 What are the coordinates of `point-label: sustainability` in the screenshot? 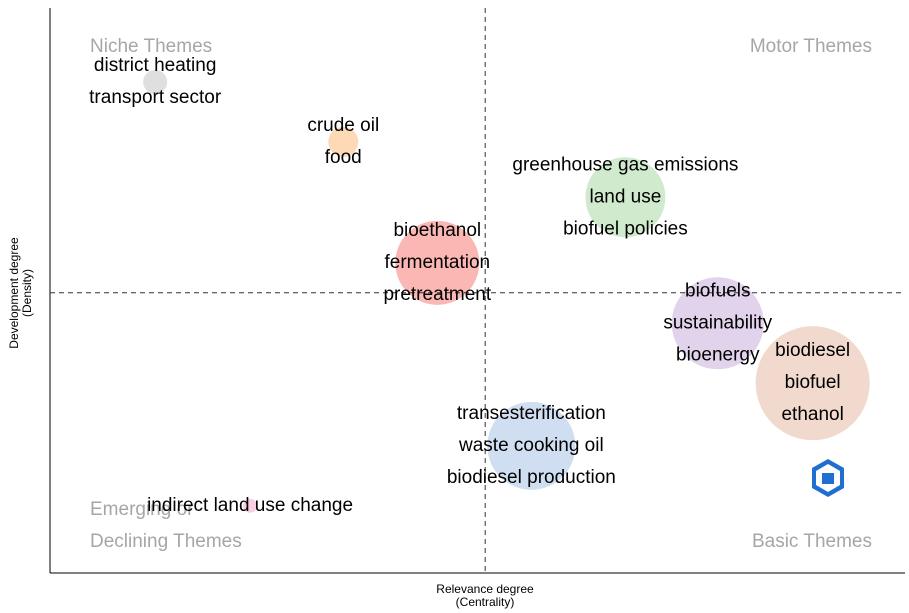 It's located at (717, 322).